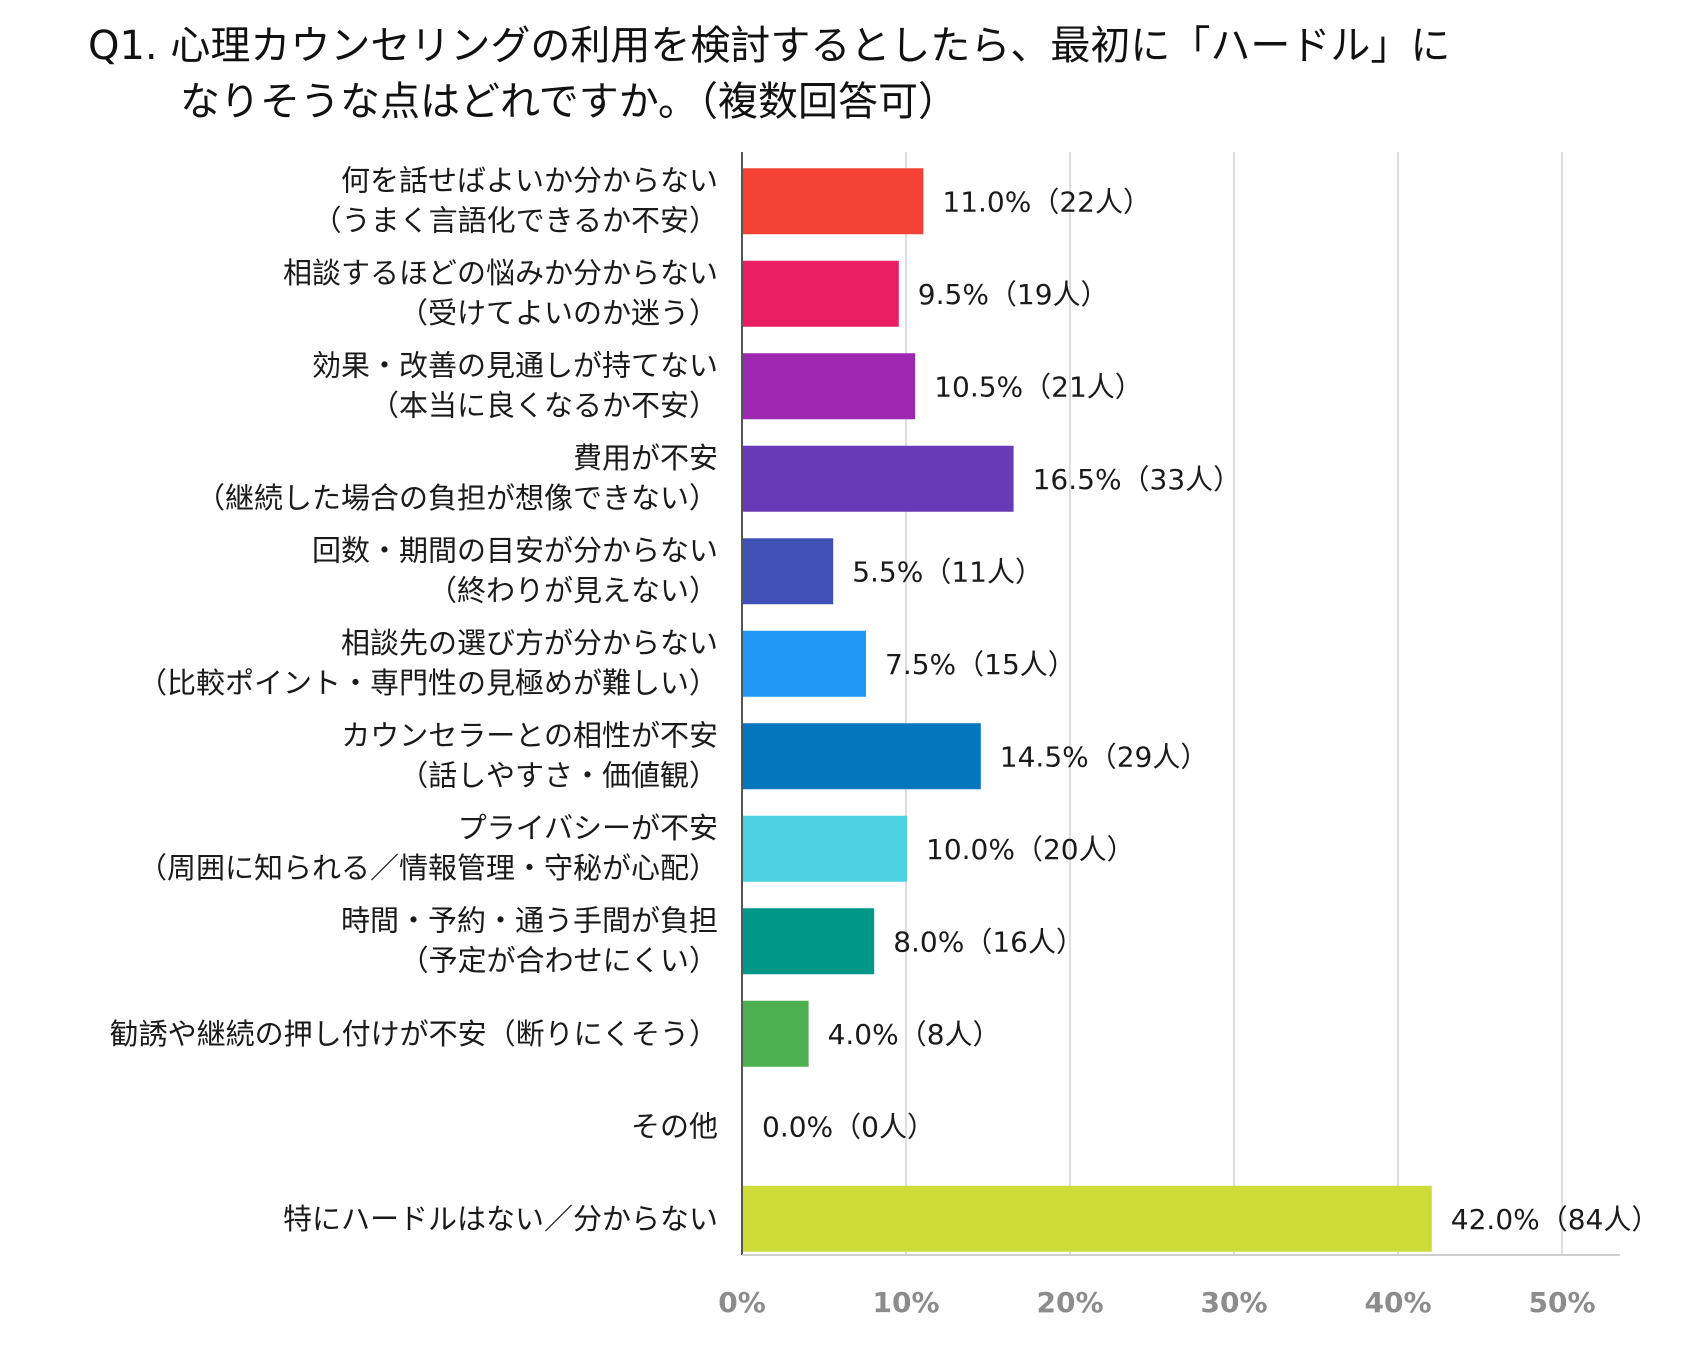 The width and height of the screenshot is (1685, 1350). I want to click on category-label: 効果・改善の見通しが持てない, so click(515, 365).